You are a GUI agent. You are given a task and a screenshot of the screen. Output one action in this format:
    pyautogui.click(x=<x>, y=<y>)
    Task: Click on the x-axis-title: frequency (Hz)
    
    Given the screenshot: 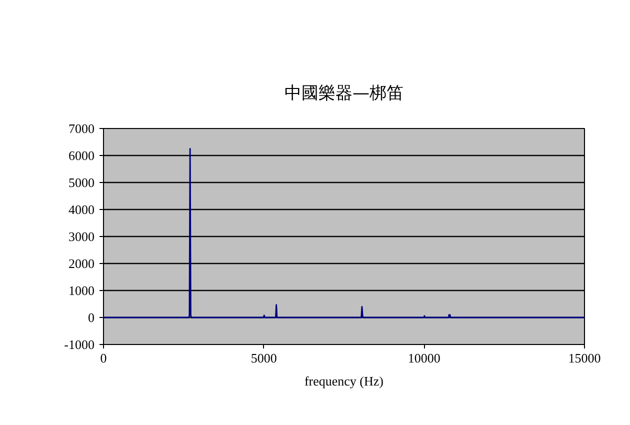 What is the action you would take?
    pyautogui.click(x=344, y=381)
    